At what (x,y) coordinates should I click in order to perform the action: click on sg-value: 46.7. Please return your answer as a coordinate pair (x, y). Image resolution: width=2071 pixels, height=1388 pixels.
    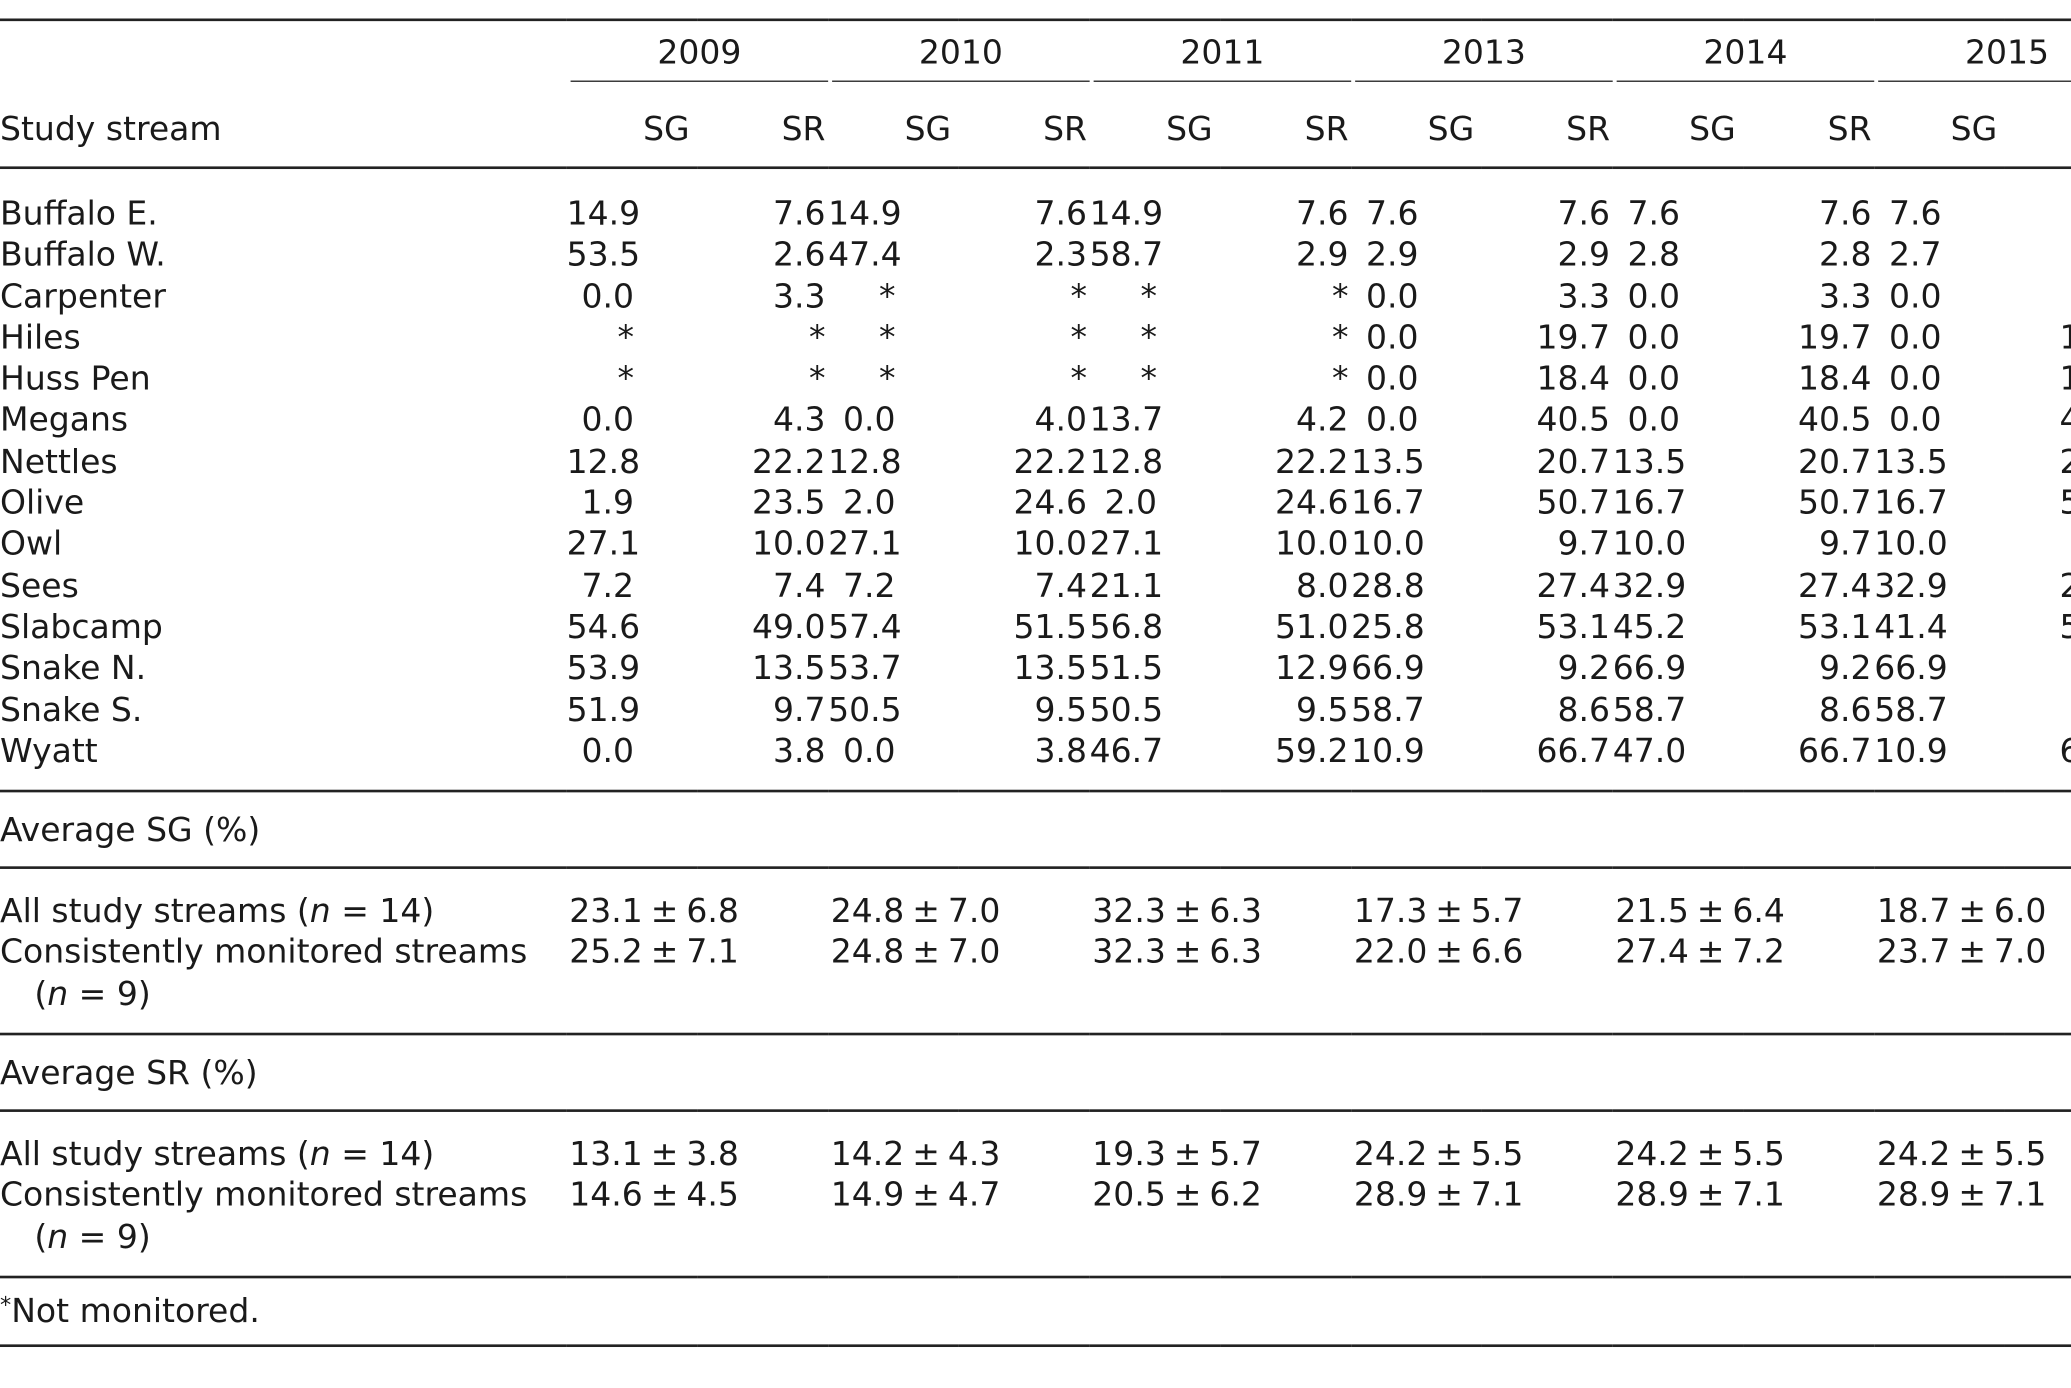
    Looking at the image, I should click on (1126, 750).